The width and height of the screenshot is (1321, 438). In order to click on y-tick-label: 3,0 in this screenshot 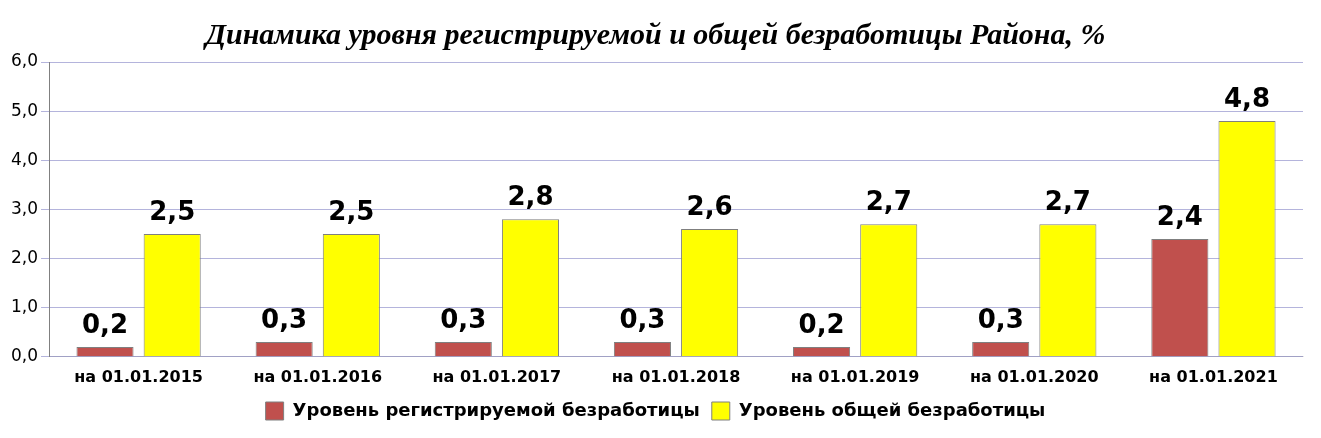, I will do `click(24, 207)`.